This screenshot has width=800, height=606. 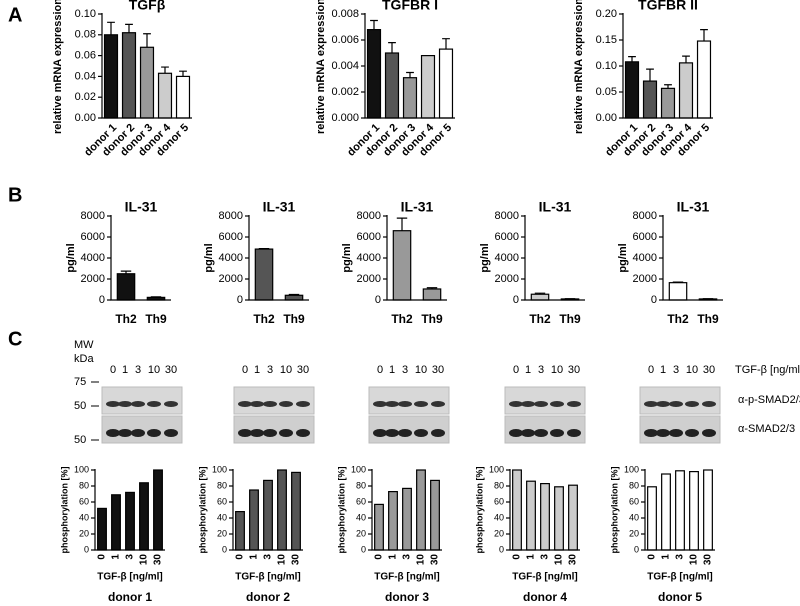 I want to click on y-tick-label: 0.08, so click(x=85, y=35).